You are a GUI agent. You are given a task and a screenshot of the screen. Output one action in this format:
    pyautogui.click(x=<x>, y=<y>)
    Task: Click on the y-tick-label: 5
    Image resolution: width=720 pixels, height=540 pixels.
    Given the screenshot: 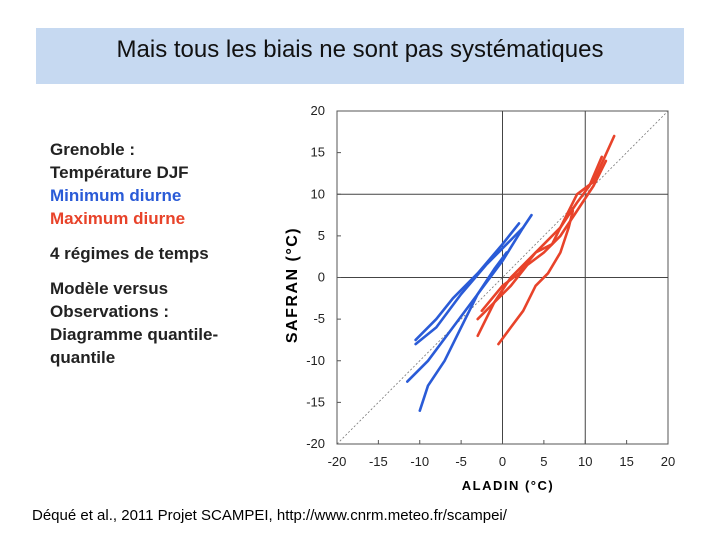 What is the action you would take?
    pyautogui.click(x=321, y=235)
    